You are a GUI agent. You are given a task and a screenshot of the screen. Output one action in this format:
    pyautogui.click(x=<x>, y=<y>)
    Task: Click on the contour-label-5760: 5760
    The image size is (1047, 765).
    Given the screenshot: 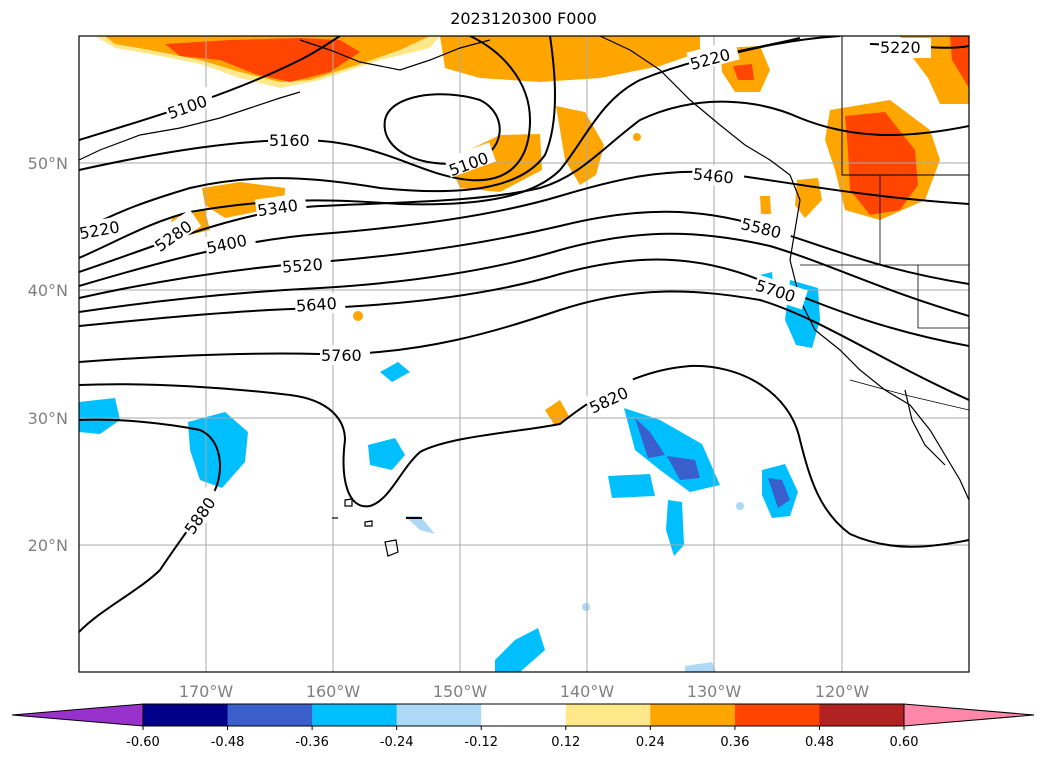 What is the action you would take?
    pyautogui.click(x=341, y=355)
    